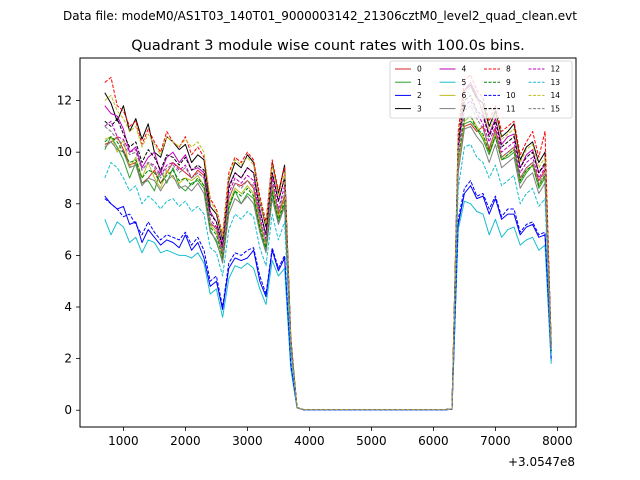  What do you see at coordinates (556, 82) in the screenshot?
I see `legend-label-13: 13` at bounding box center [556, 82].